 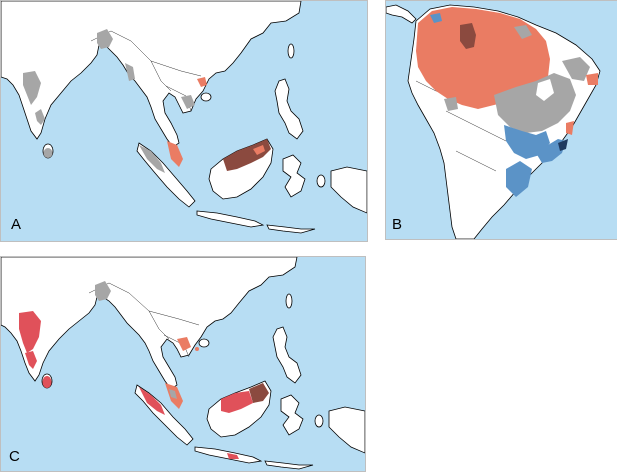 I want to click on region-brazil-central-gray, so click(x=535, y=103).